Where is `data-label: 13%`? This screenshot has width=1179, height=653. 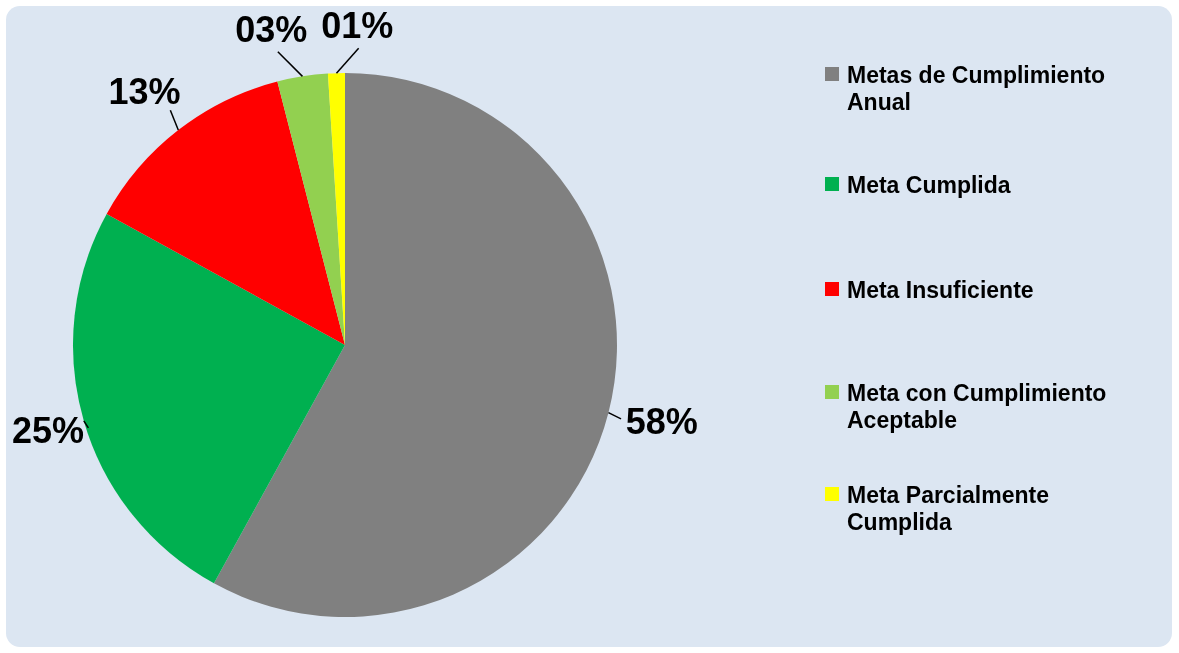
data-label: 13% is located at coordinates (144, 92).